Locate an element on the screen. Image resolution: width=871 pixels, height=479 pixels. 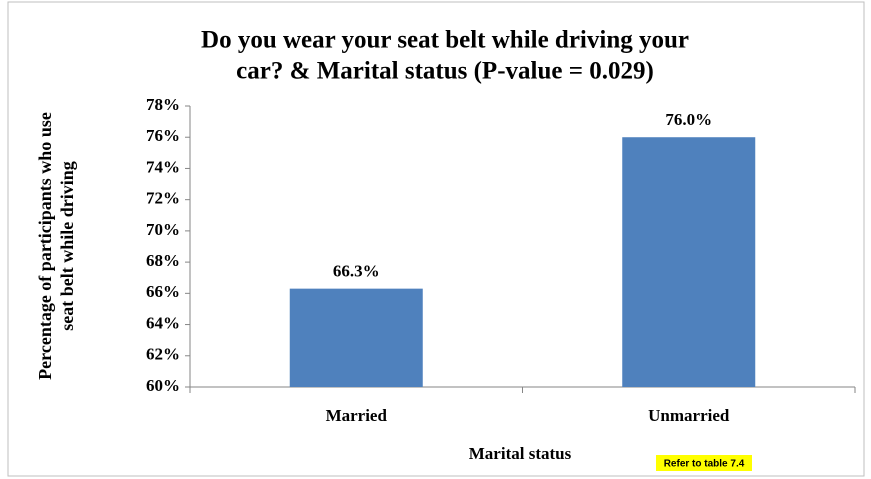
chart-title: car? & Marital status (P-value = 0.029) is located at coordinates (445, 71).